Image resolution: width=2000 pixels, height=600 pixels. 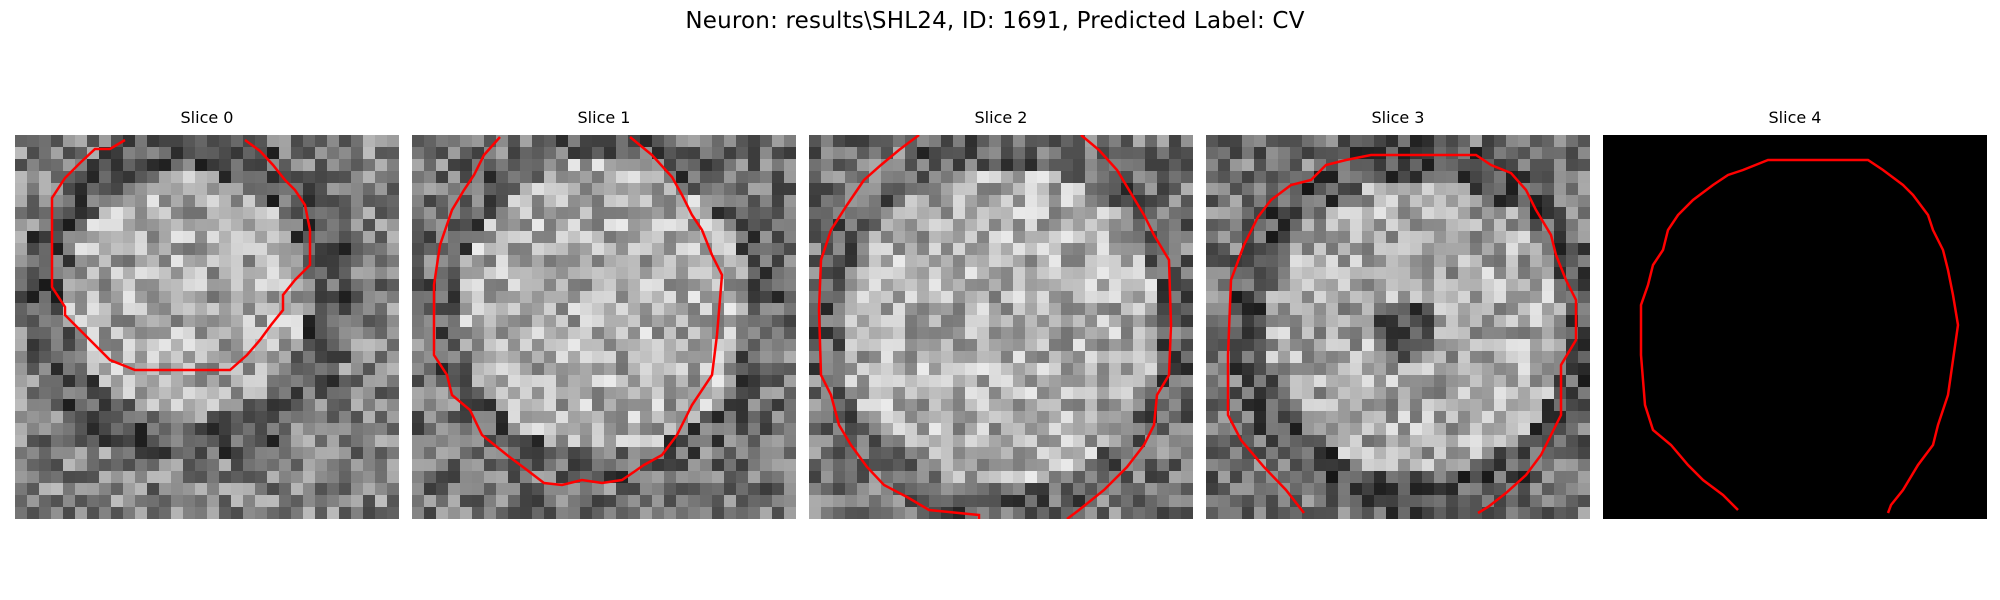 What do you see at coordinates (207, 117) in the screenshot?
I see `slice-title-0: Slice 0` at bounding box center [207, 117].